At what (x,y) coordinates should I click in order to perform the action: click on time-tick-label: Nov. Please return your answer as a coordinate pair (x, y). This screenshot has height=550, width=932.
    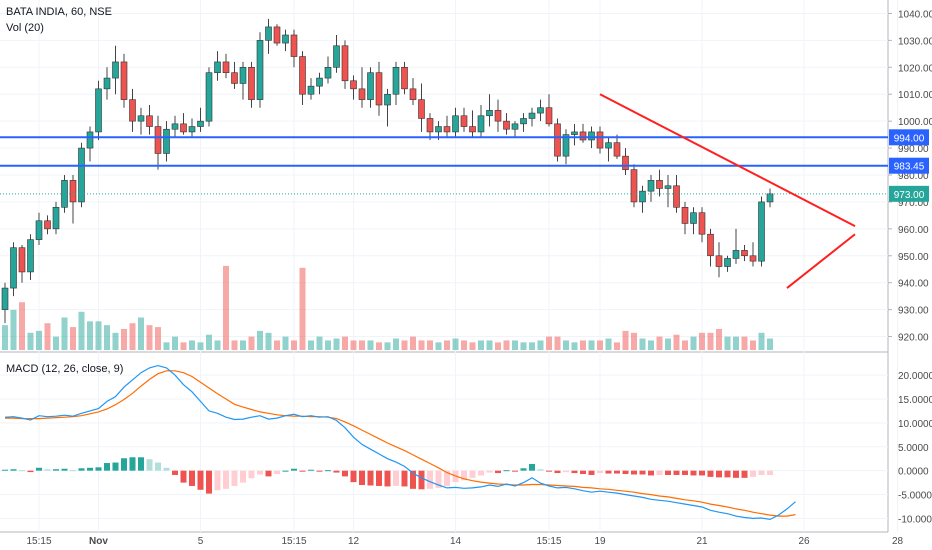
    Looking at the image, I should click on (98, 541).